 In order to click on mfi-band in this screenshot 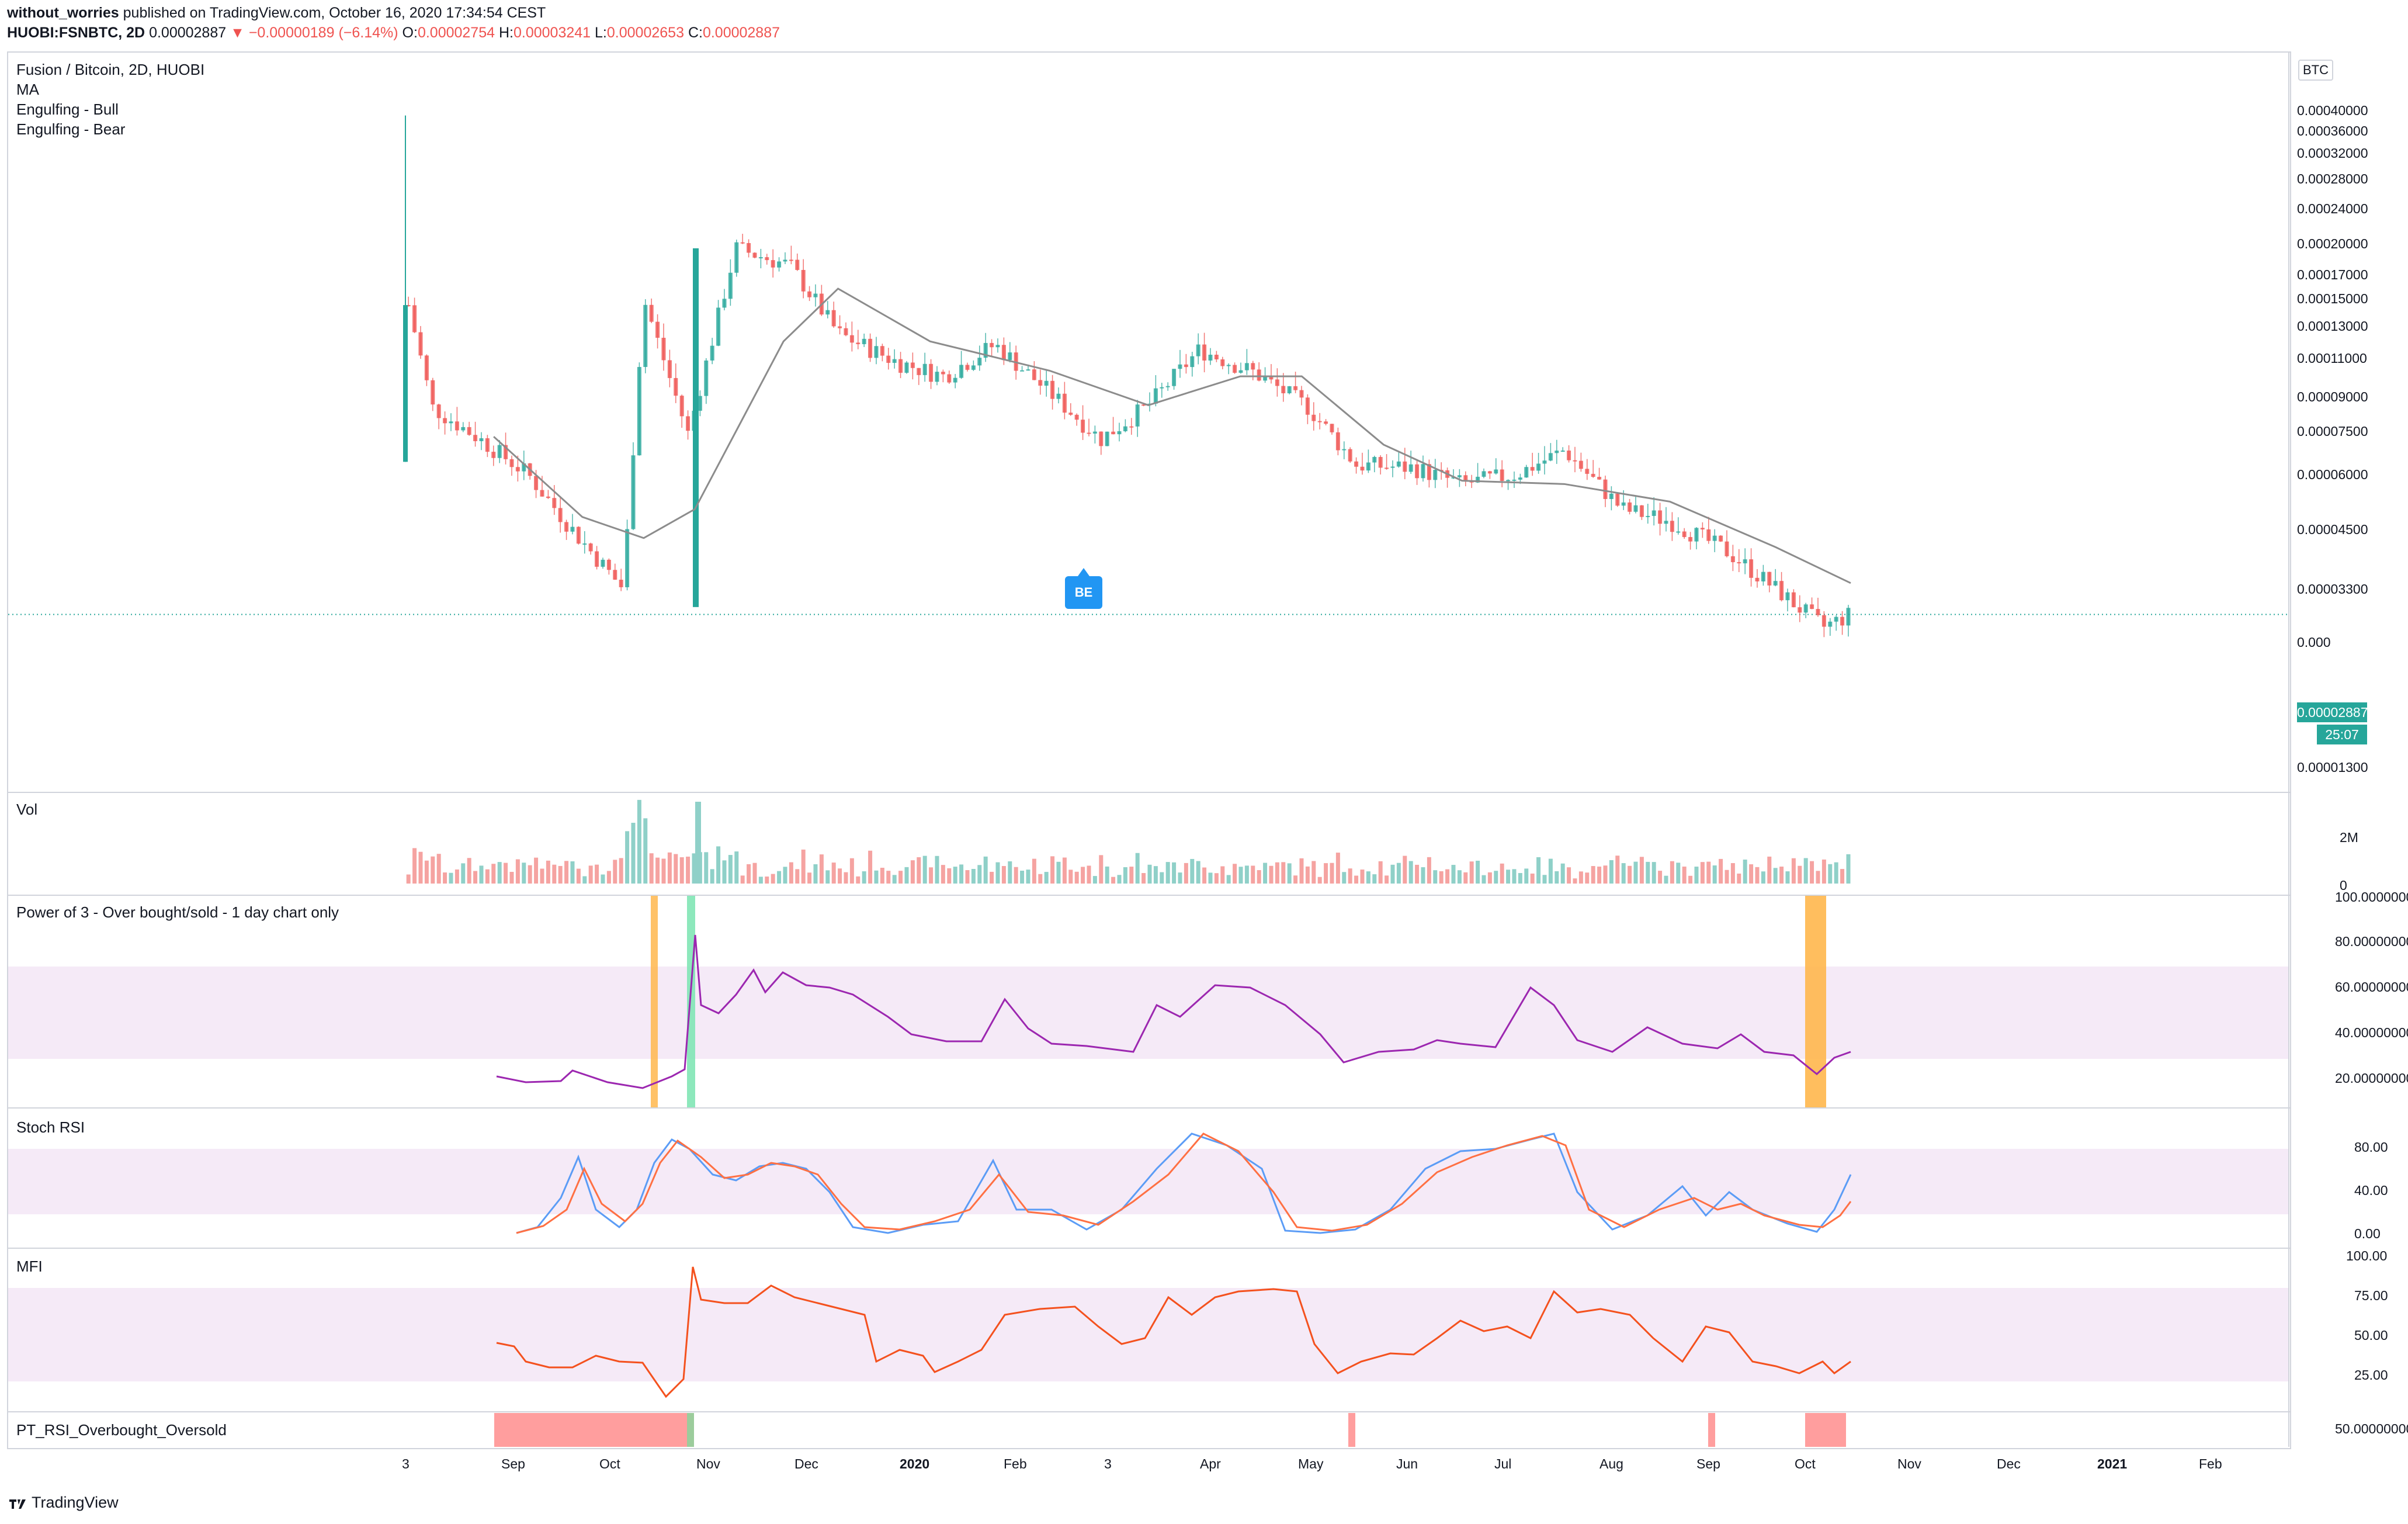, I will do `click(1148, 1334)`.